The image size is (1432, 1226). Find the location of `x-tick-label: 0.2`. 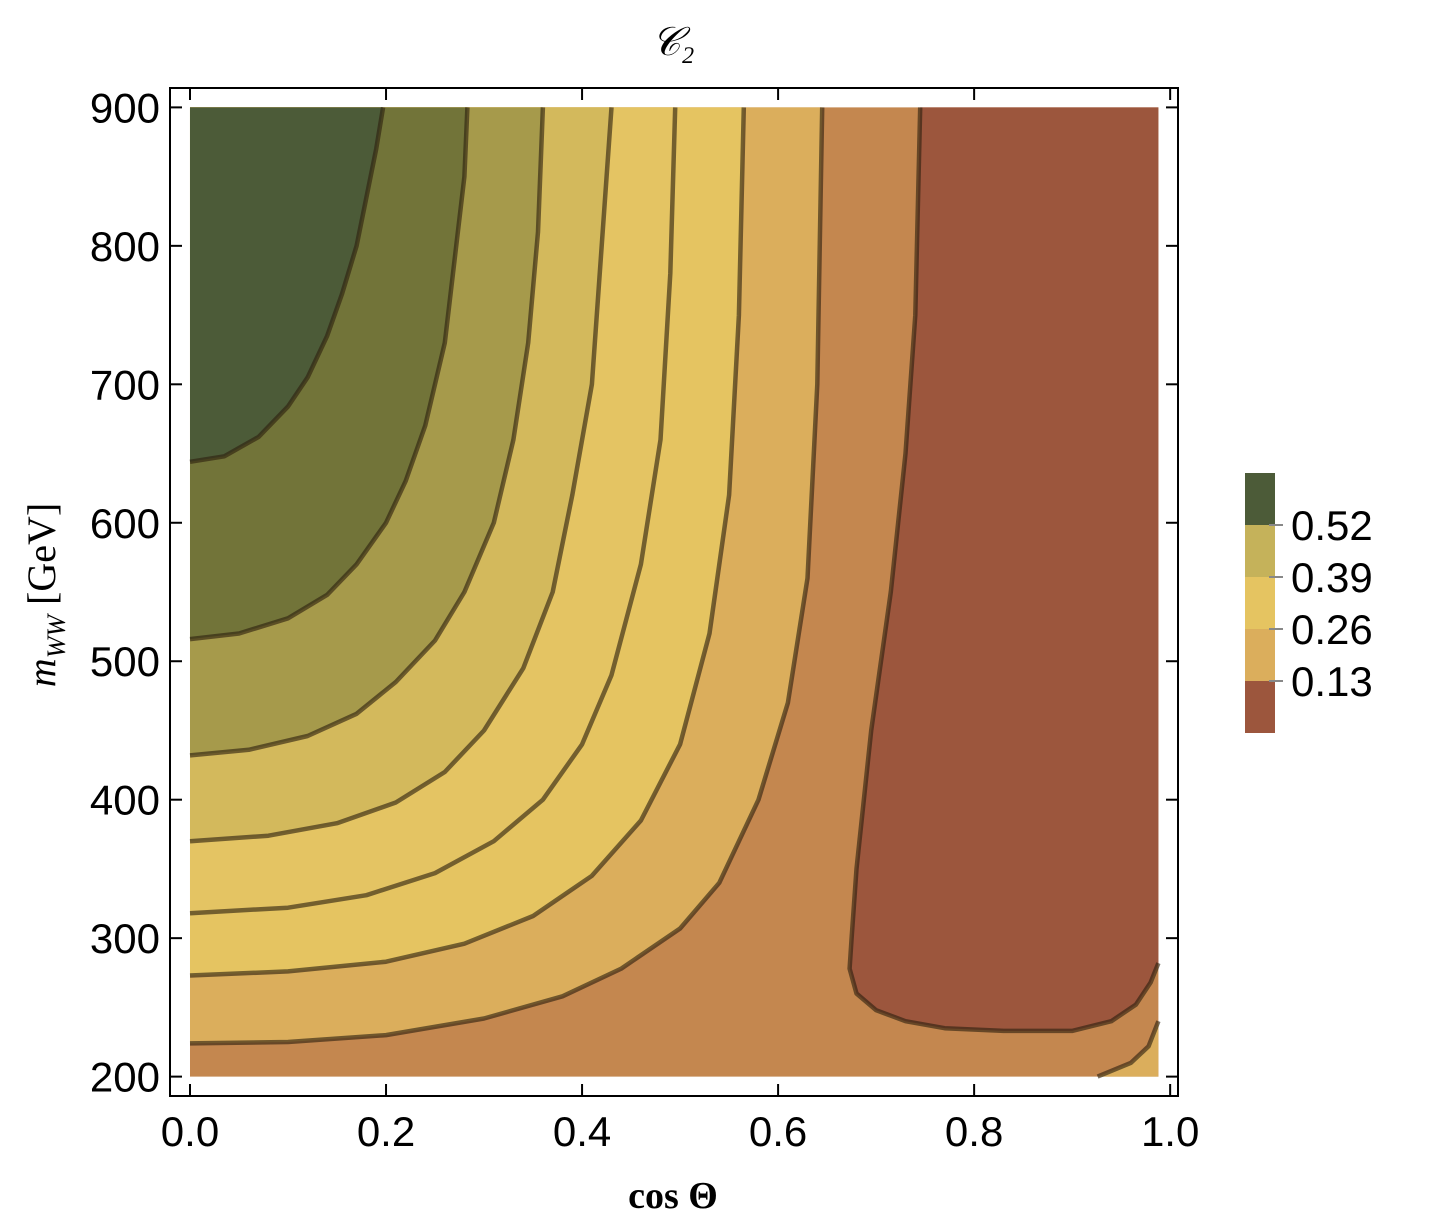

x-tick-label: 0.2 is located at coordinates (386, 1131).